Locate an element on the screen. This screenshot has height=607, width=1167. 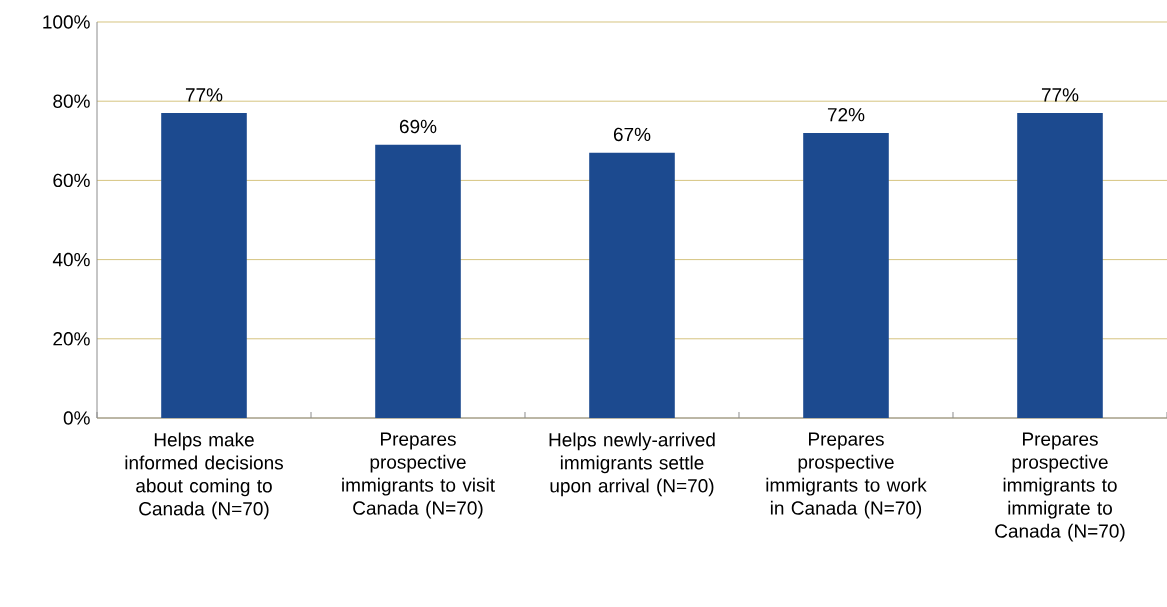
y-tick-label: 40% is located at coordinates (71, 259).